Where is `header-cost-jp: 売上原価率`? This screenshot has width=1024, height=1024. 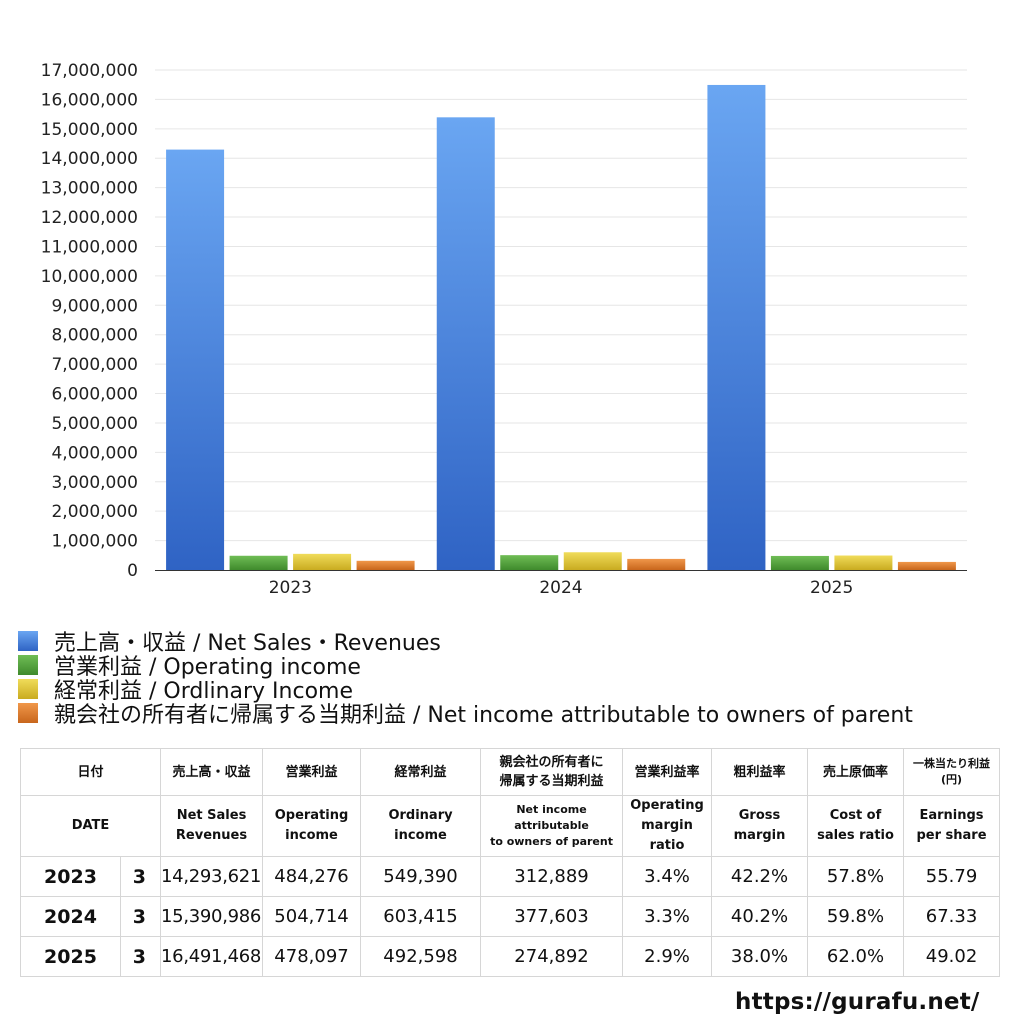 header-cost-jp: 売上原価率 is located at coordinates (856, 772).